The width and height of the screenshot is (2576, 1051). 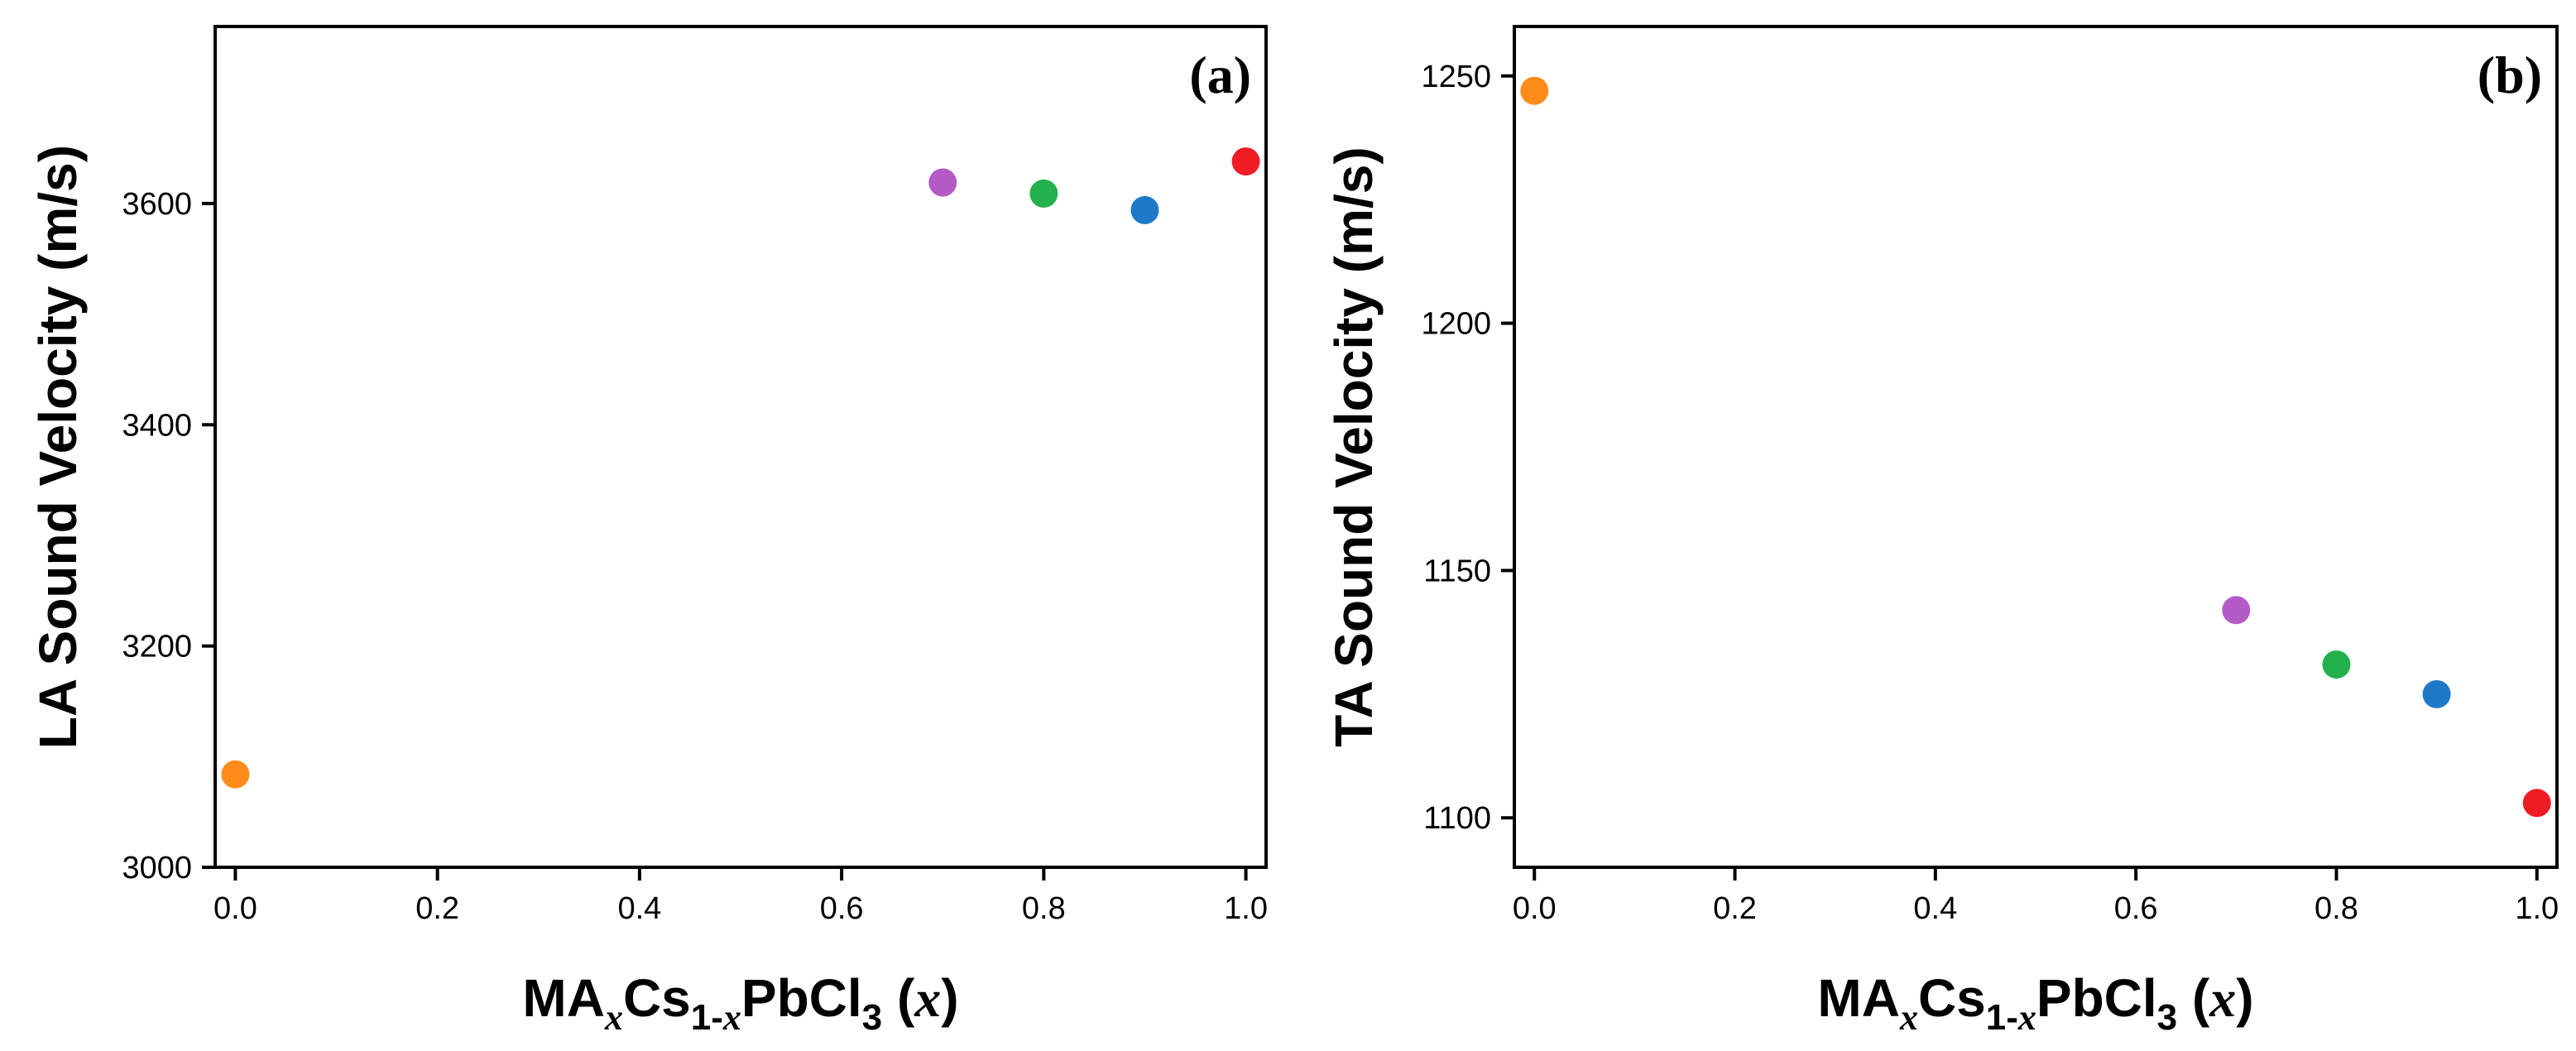 What do you see at coordinates (58, 447) in the screenshot?
I see `y-axis-title: LA Sound Velocity (m/s)` at bounding box center [58, 447].